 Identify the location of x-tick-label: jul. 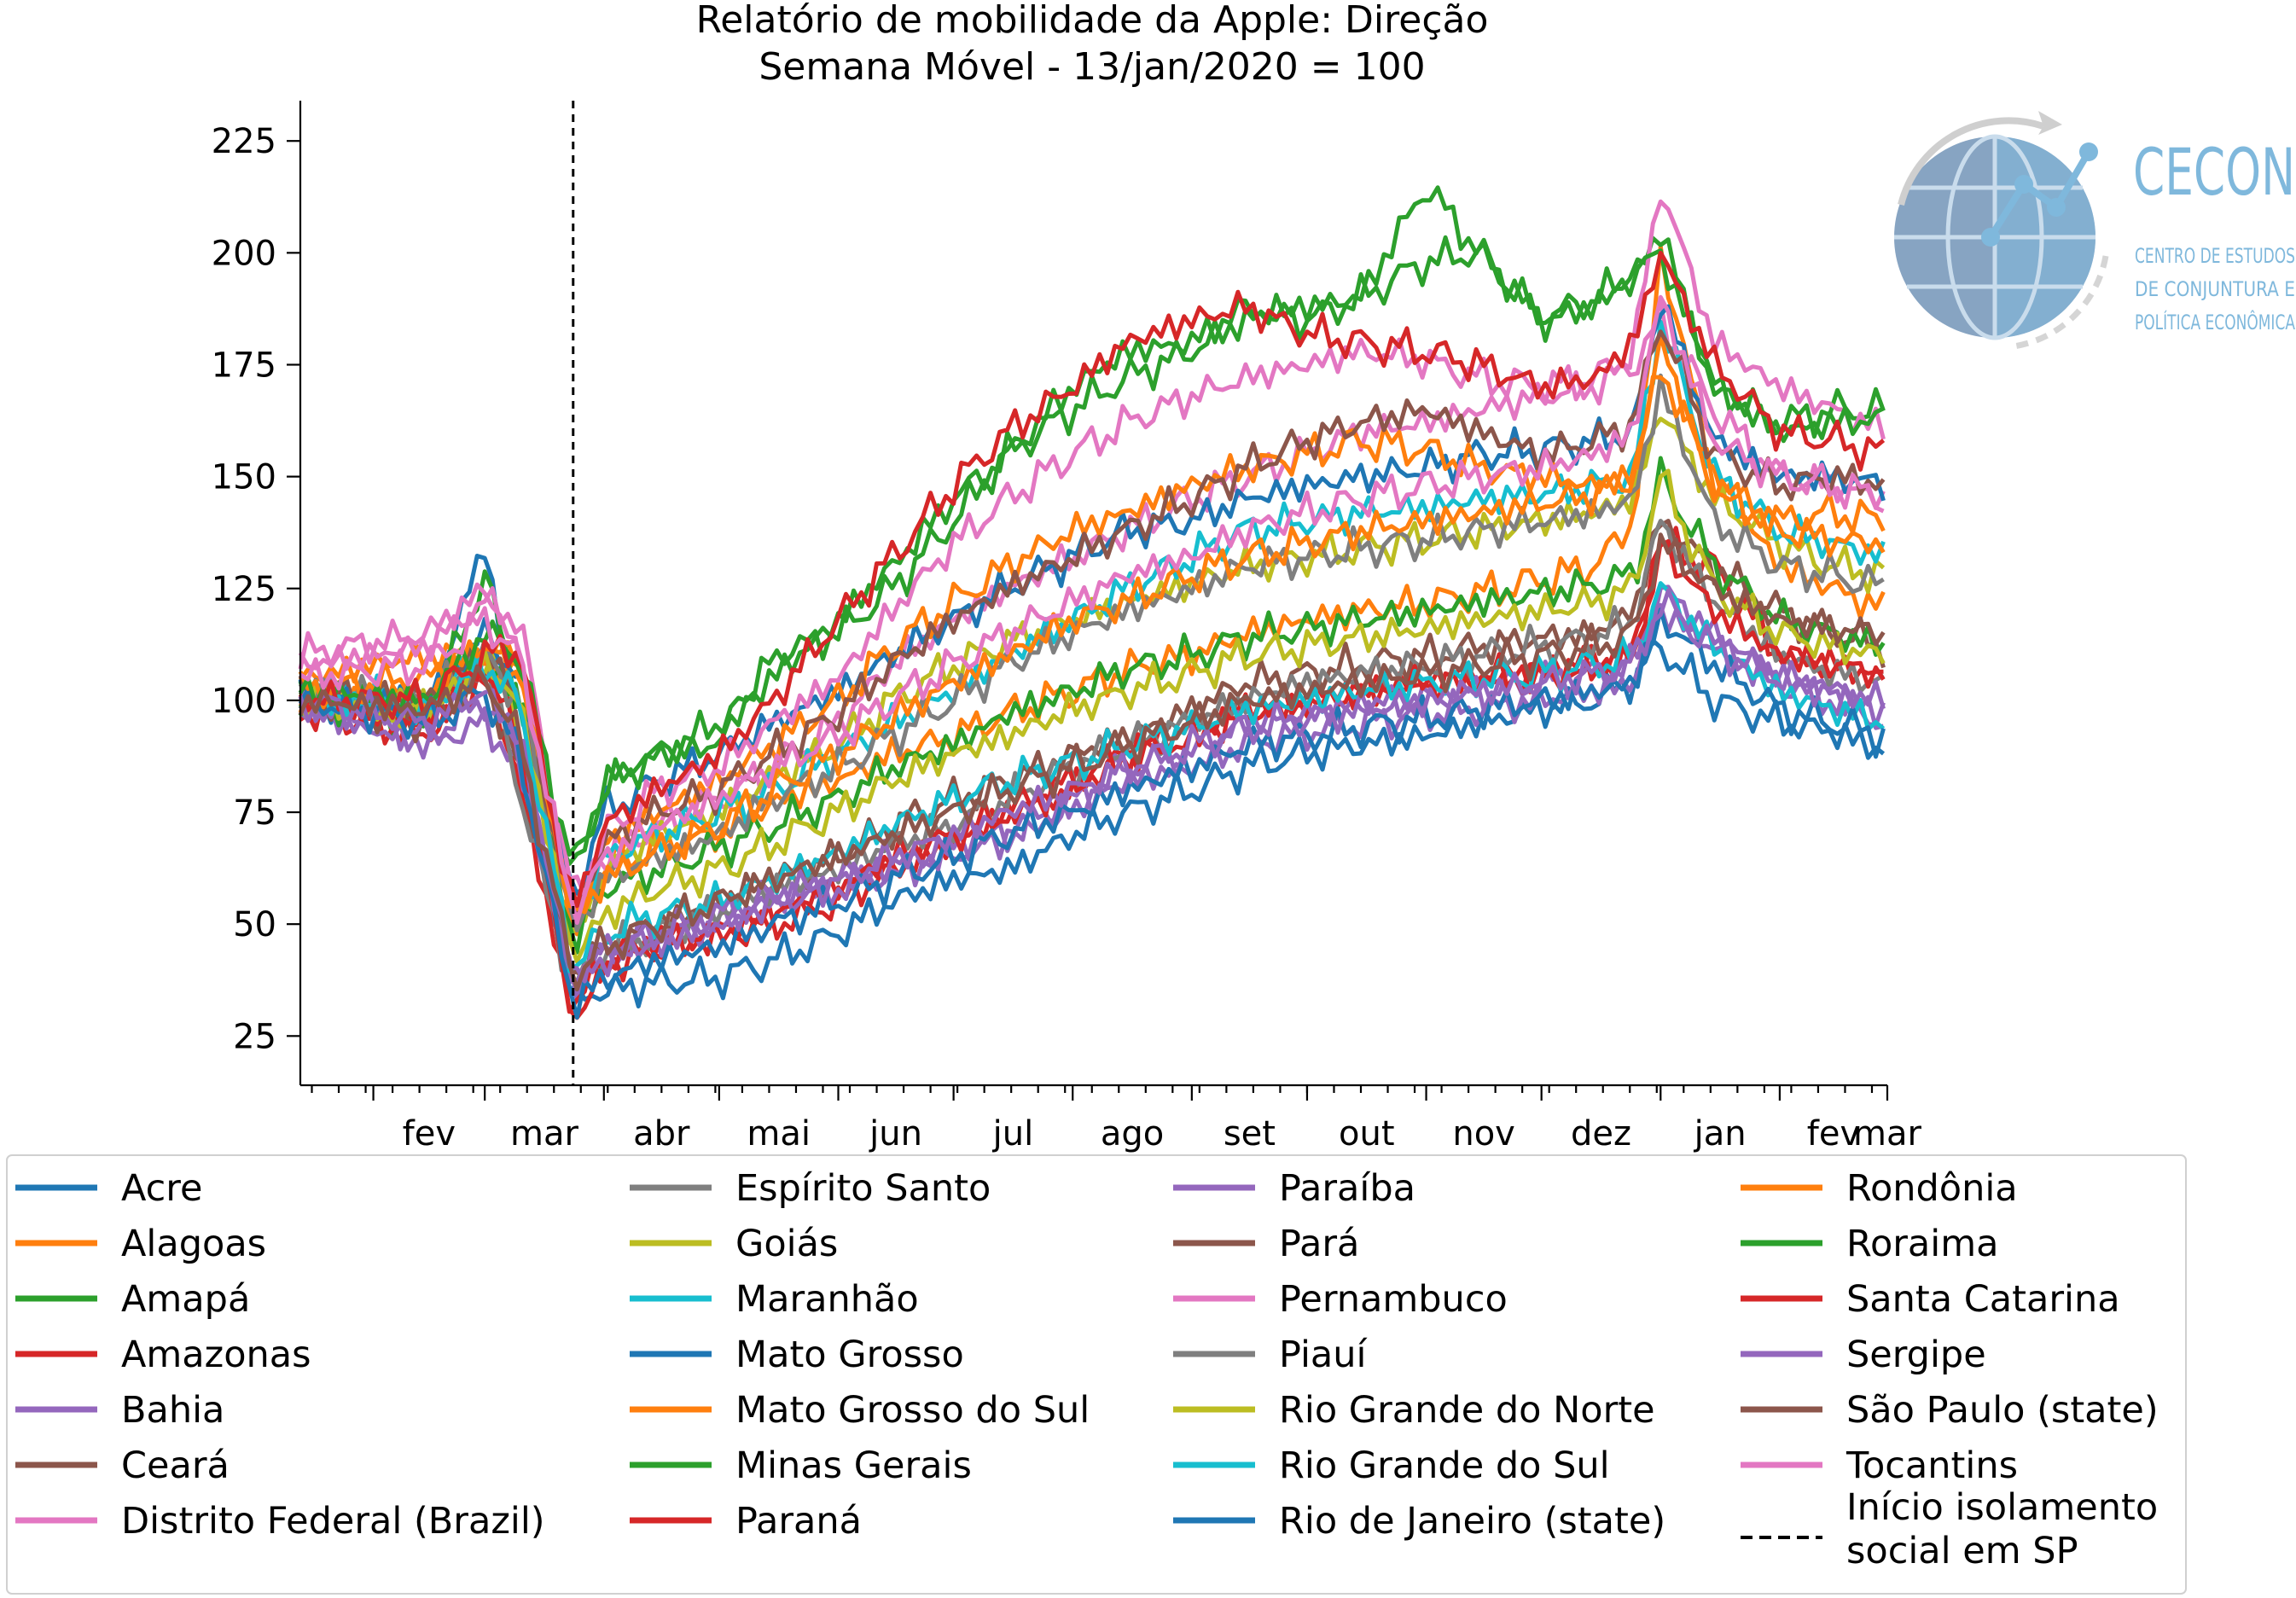
(1013, 1133).